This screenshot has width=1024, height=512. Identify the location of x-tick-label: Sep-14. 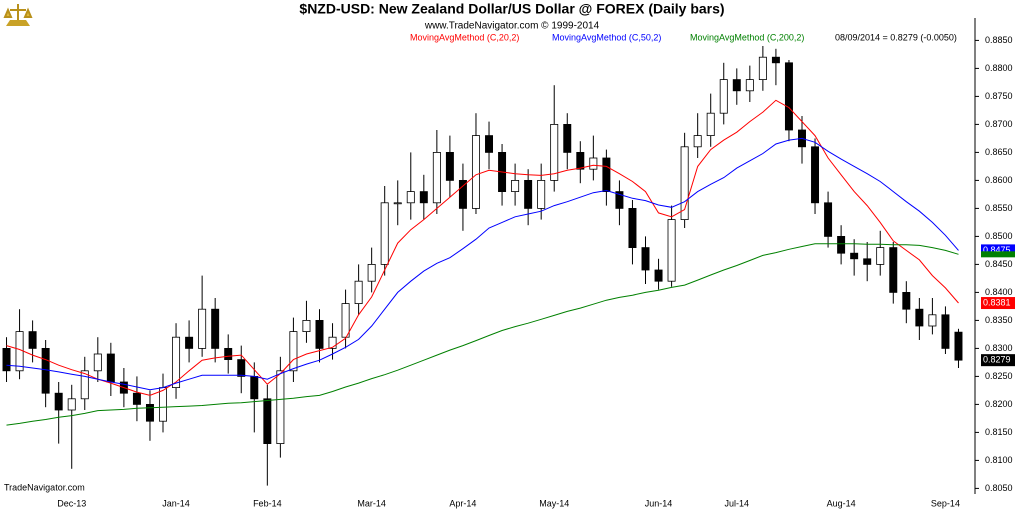
(945, 503).